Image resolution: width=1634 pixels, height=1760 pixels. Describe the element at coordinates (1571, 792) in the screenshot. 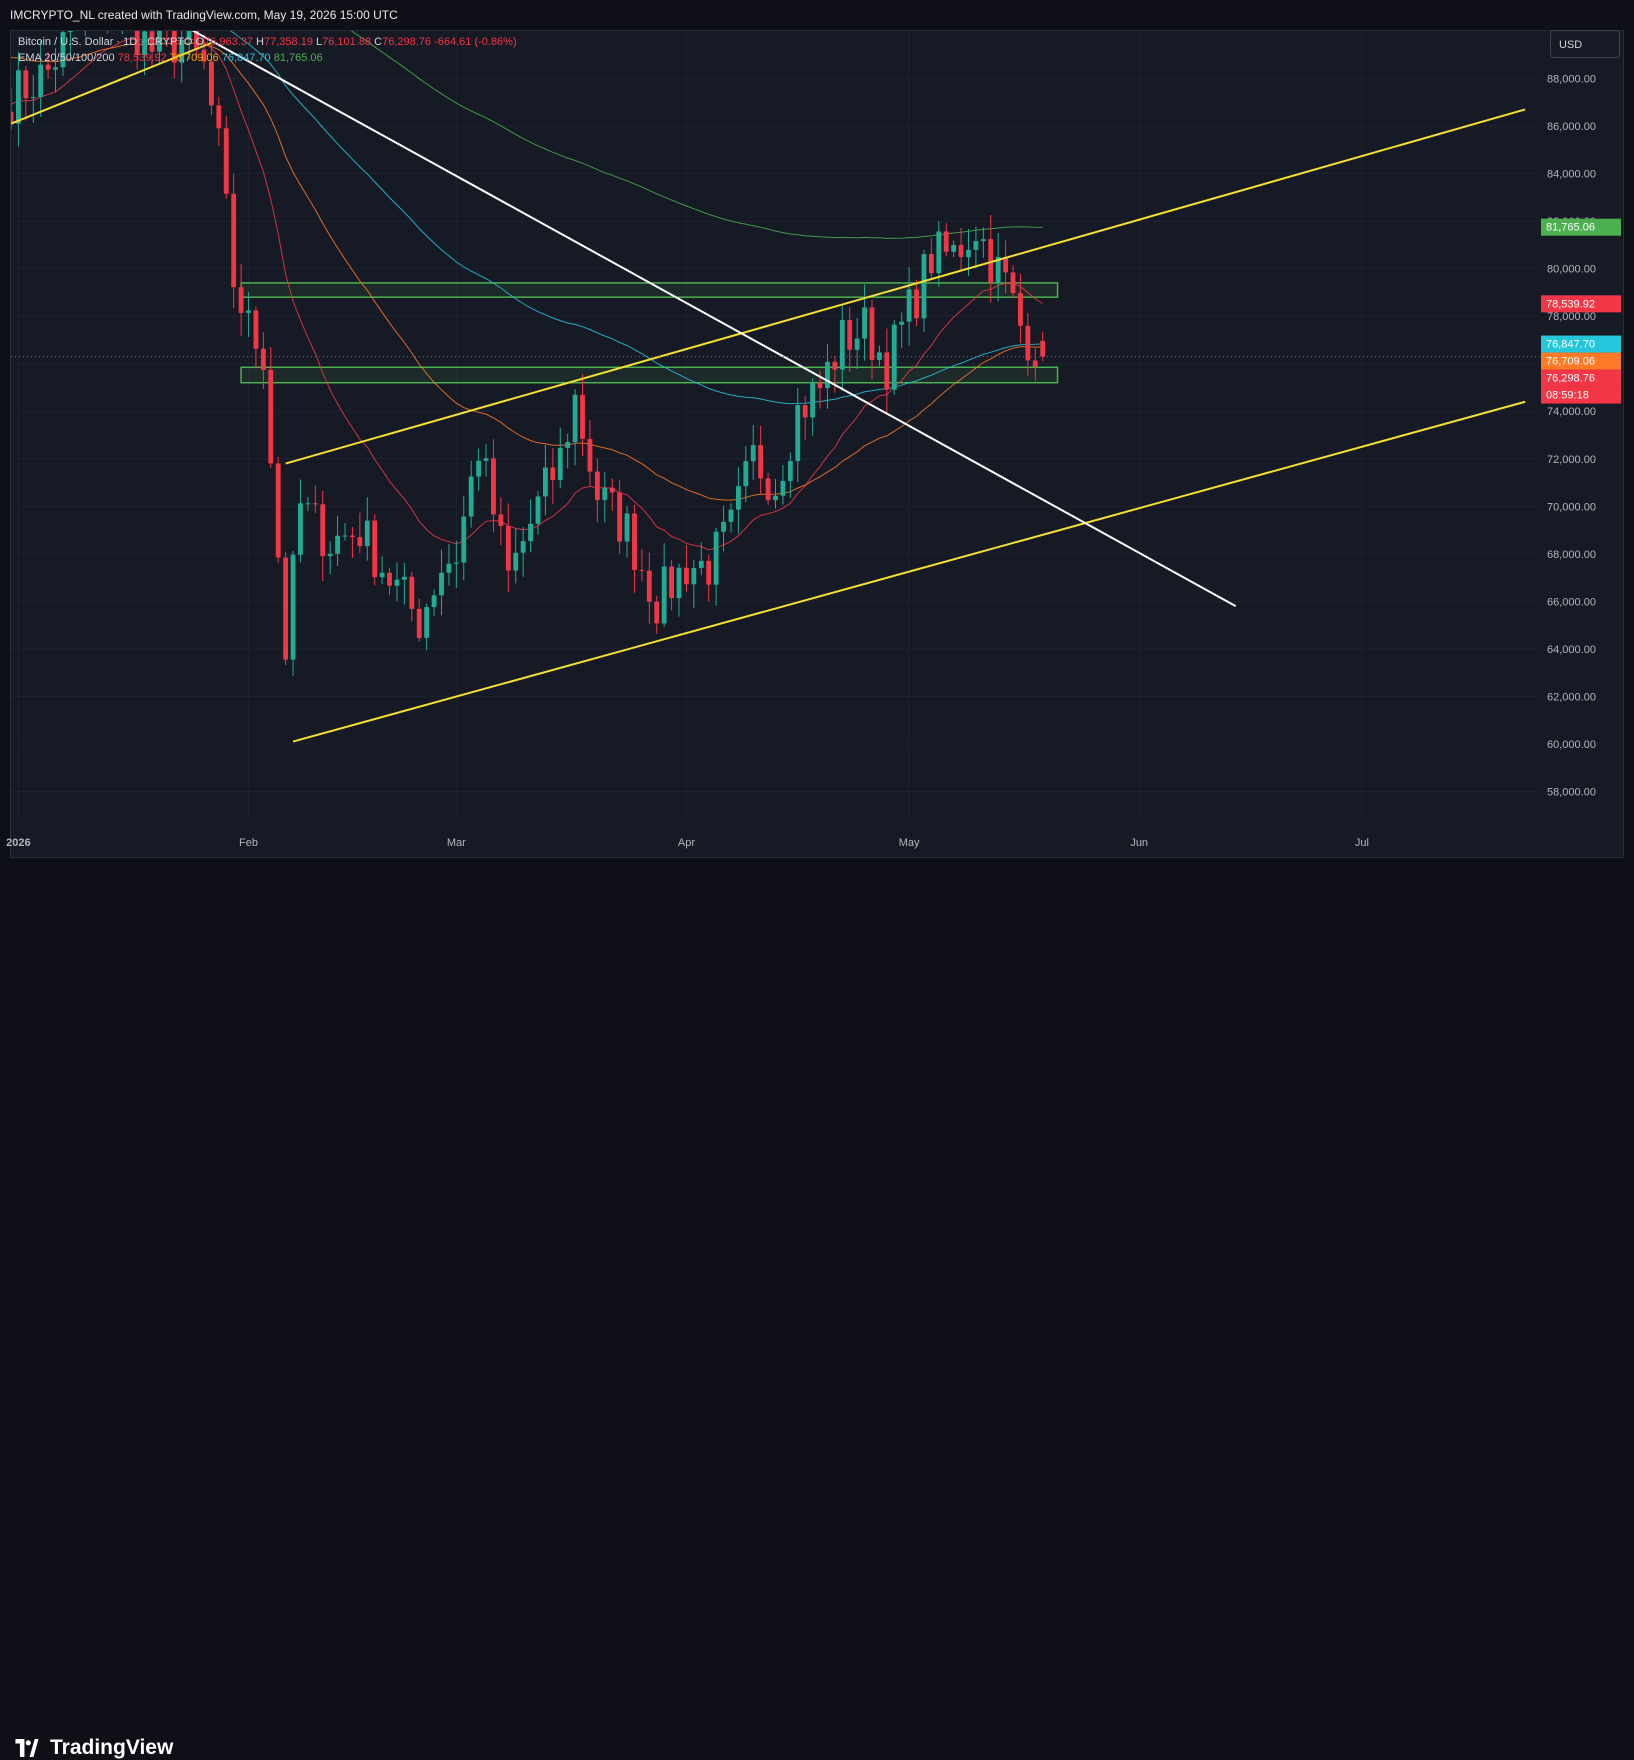

I see `y-tick-label: 58,000.00` at that location.